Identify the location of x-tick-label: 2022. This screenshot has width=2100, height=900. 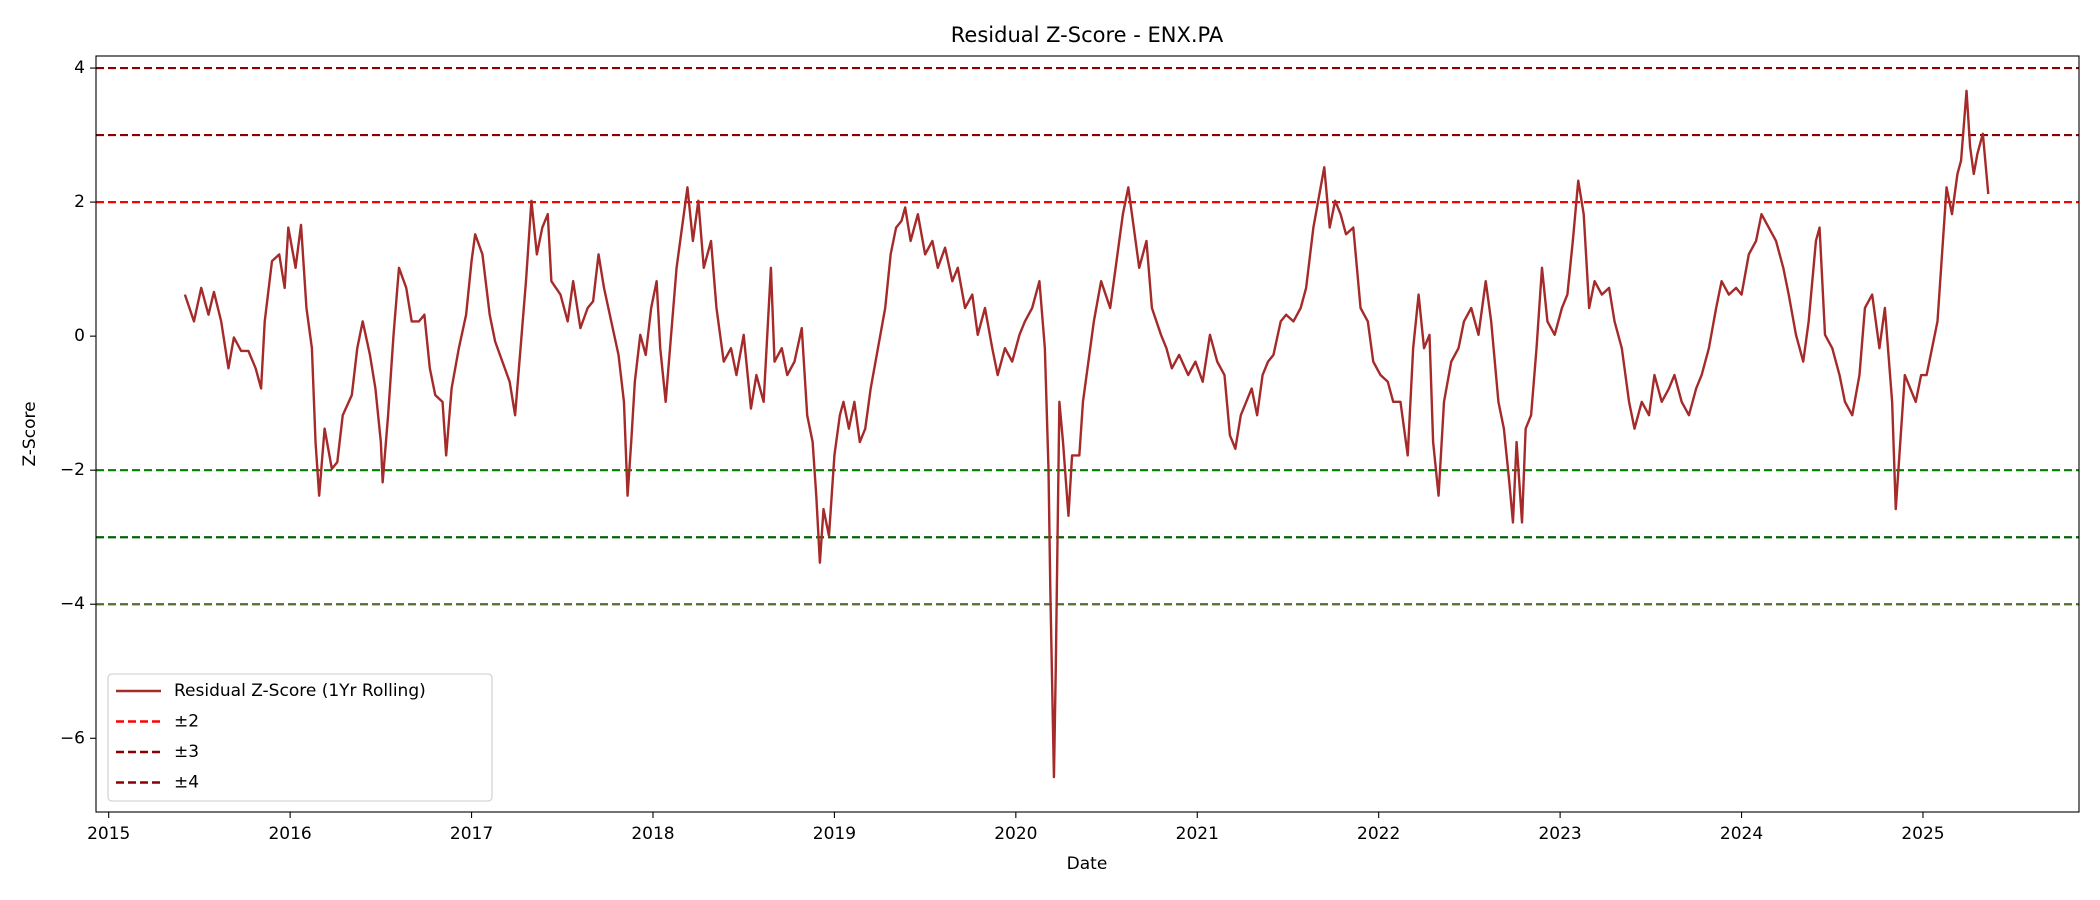
(1378, 834).